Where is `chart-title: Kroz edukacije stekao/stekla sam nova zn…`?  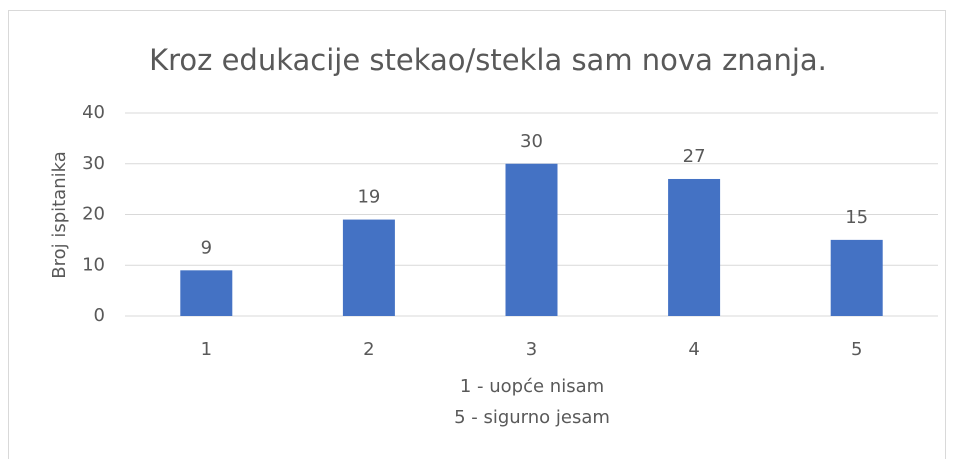 chart-title: Kroz edukacije stekao/stekla sam nova zn… is located at coordinates (488, 60).